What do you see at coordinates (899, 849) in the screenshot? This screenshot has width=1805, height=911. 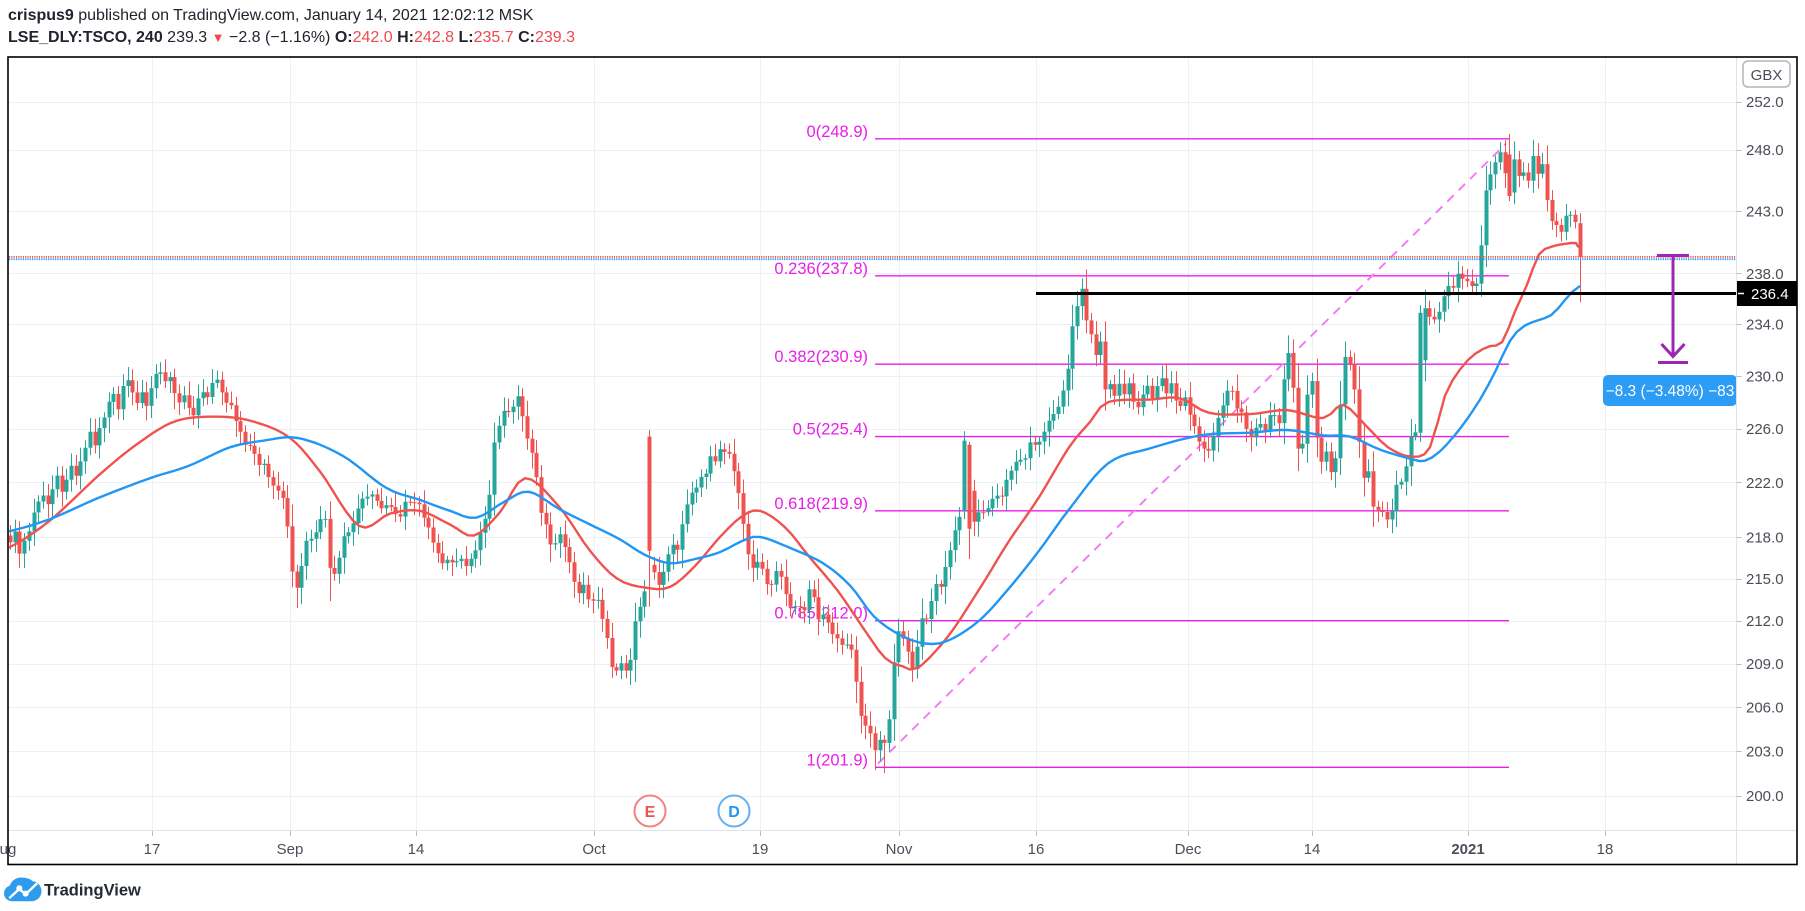 I see `svg-text: Nov` at bounding box center [899, 849].